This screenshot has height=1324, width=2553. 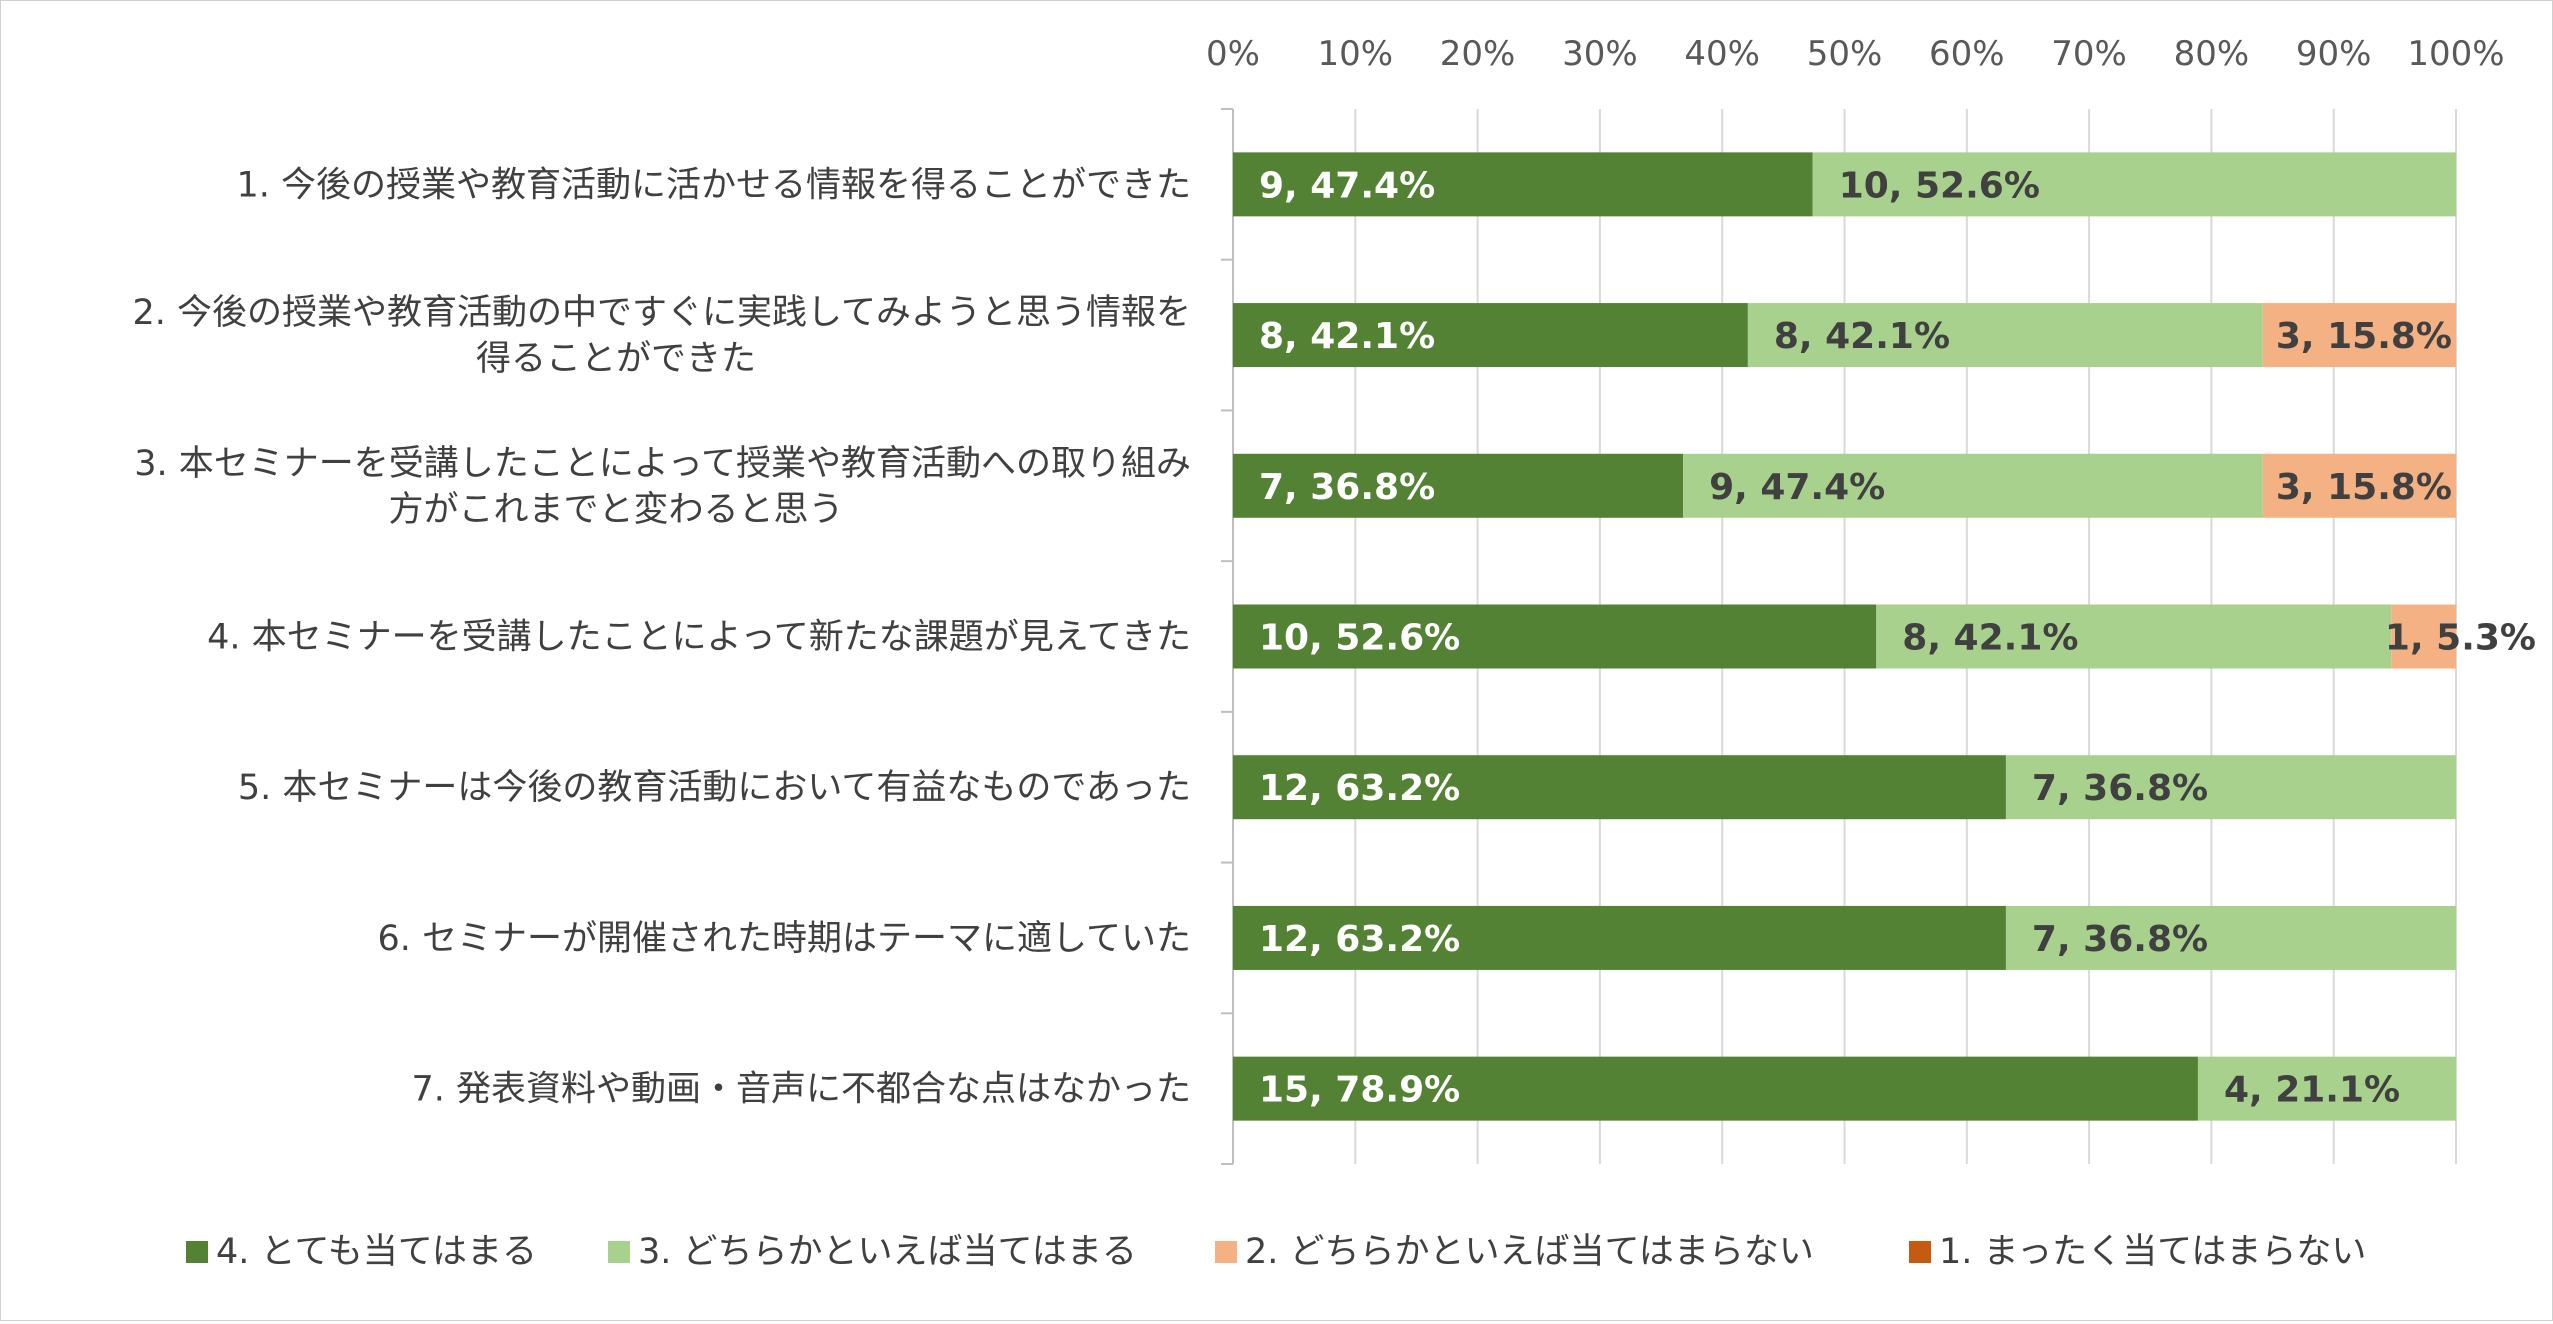 What do you see at coordinates (616, 359) in the screenshot?
I see `category-label: 得ることができた` at bounding box center [616, 359].